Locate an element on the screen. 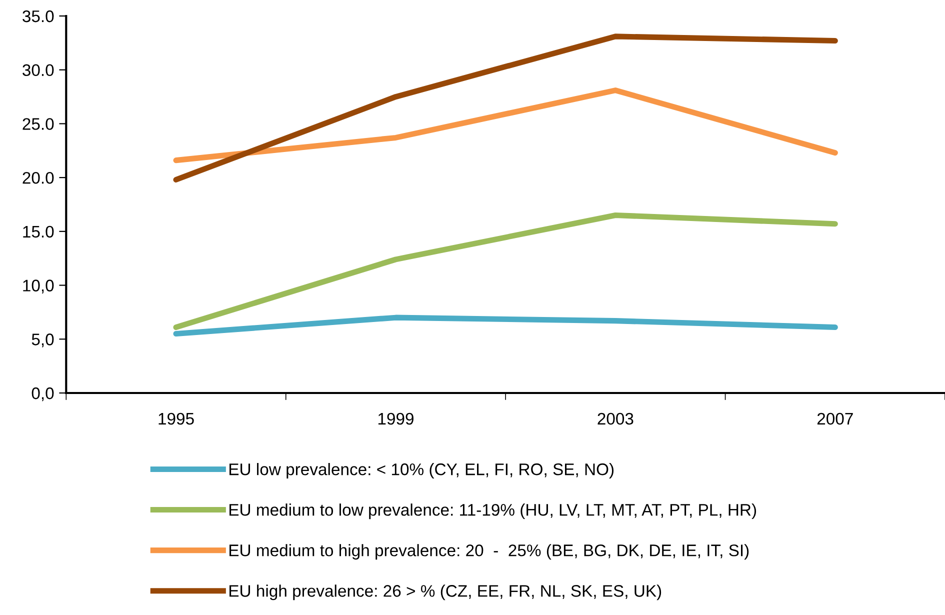 Image resolution: width=945 pixels, height=615 pixels. legend-label: EU high prevalence: 26 > % (CZ, EE, FR, NL, SK, ES, UK) is located at coordinates (446, 592).